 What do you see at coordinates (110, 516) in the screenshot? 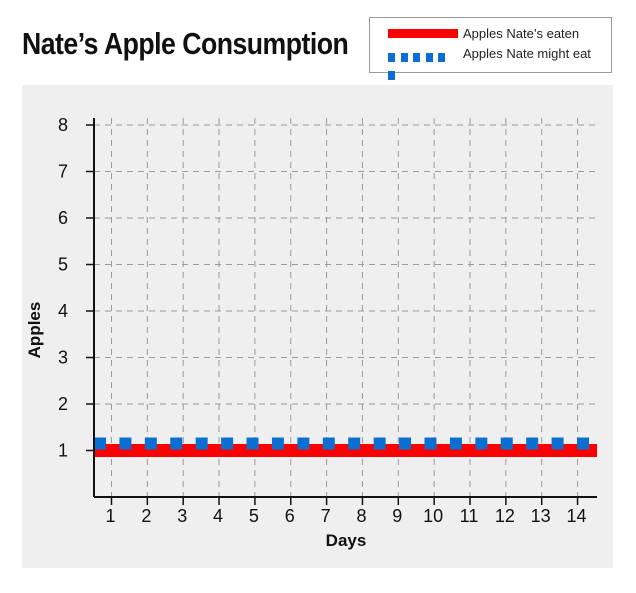
I see `x-tick-label: 1` at bounding box center [110, 516].